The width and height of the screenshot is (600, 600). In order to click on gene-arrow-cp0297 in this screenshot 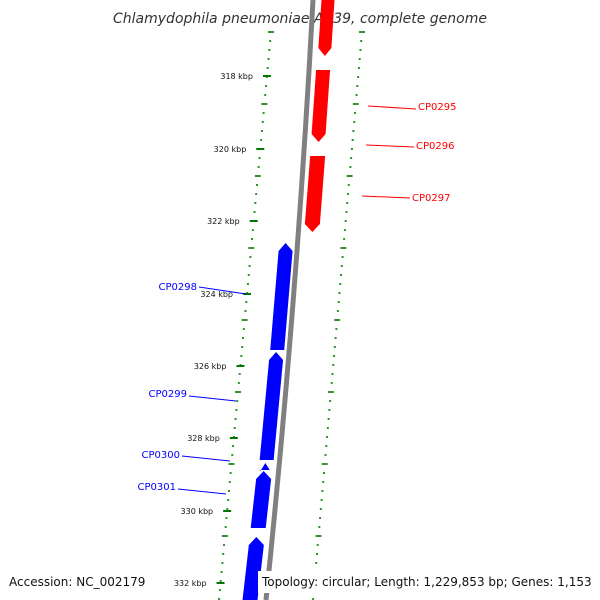, I will do `click(315, 194)`.